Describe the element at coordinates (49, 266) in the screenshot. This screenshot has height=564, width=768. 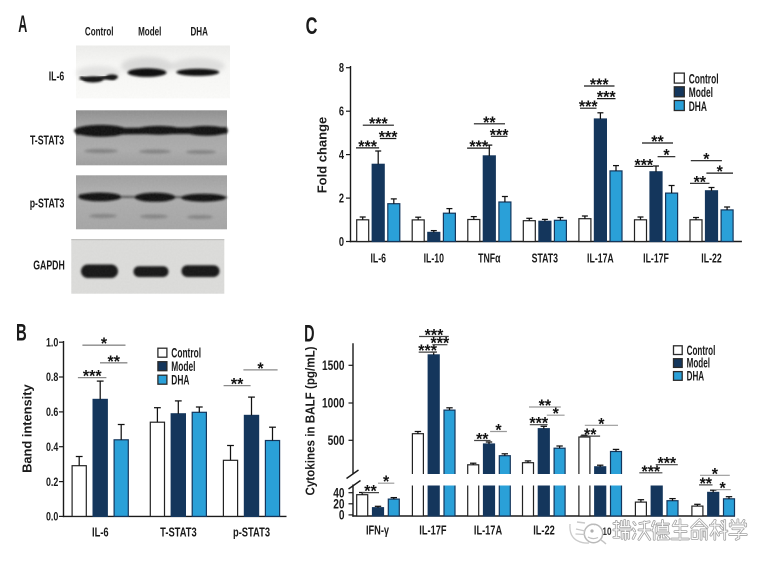
I see `svg-text: GAPDH` at that location.